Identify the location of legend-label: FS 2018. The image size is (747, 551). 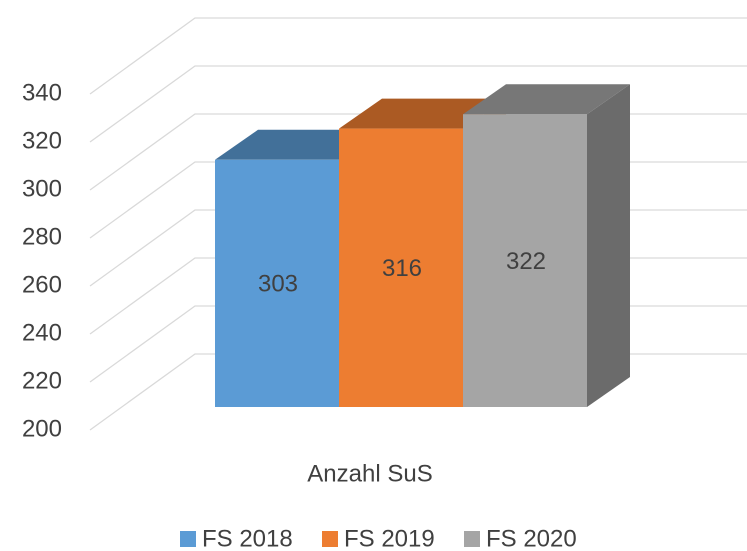
(247, 538).